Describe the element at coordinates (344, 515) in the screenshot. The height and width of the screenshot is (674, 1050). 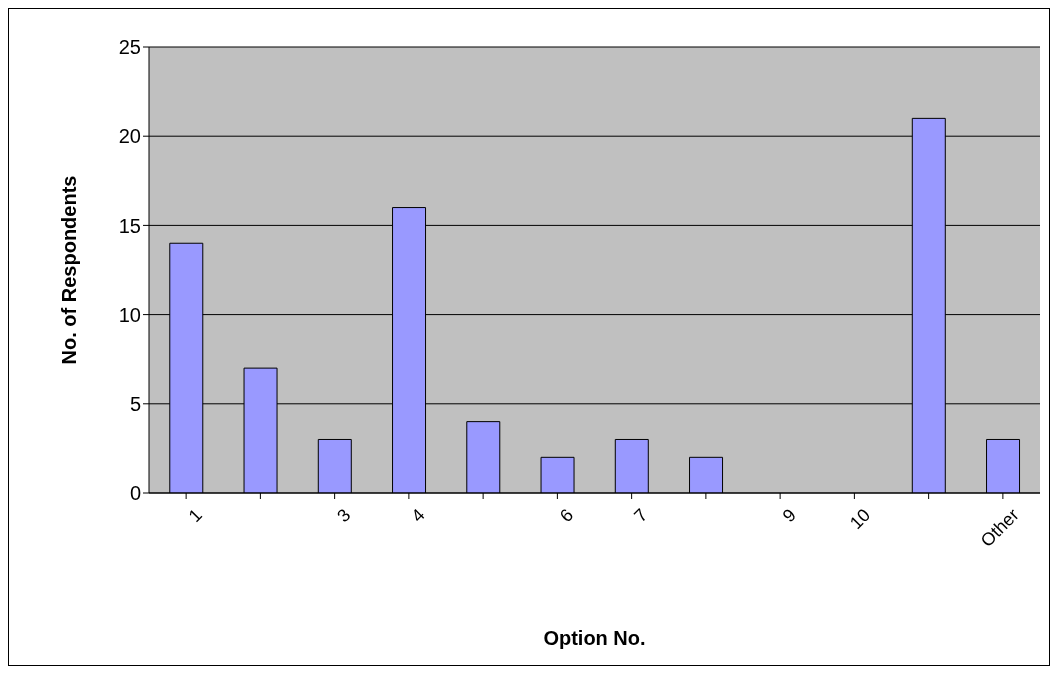
I see `x-tick-label: 3` at that location.